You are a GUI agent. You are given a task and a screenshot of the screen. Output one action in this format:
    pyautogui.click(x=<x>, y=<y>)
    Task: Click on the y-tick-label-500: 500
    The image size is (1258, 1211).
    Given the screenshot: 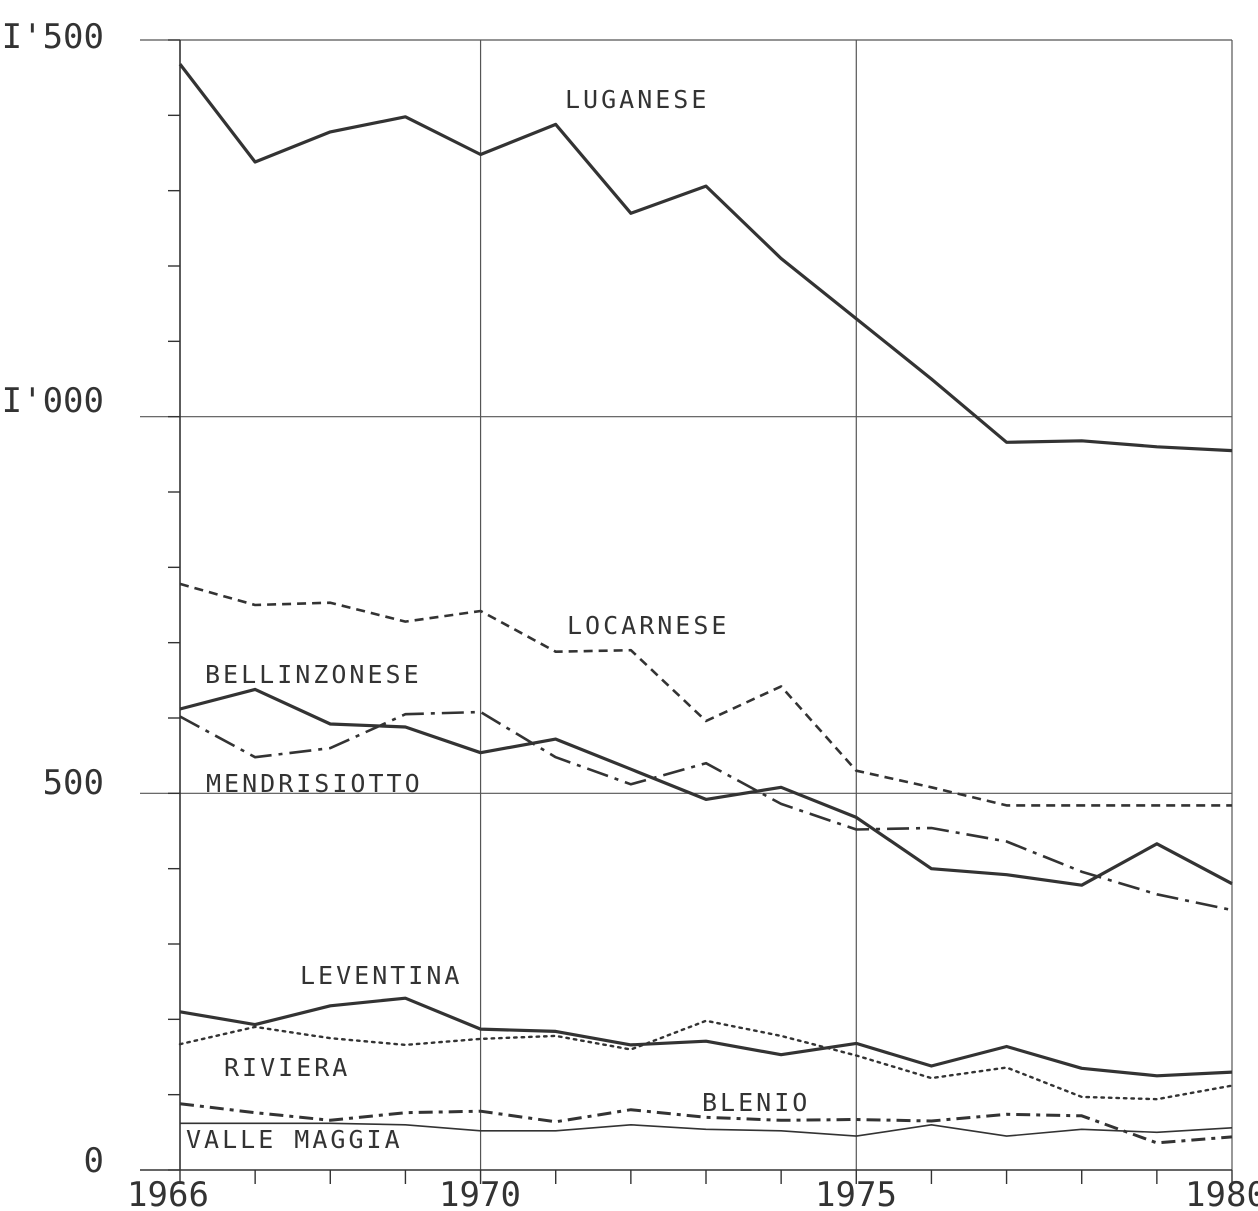 What is the action you would take?
    pyautogui.click(x=73, y=783)
    